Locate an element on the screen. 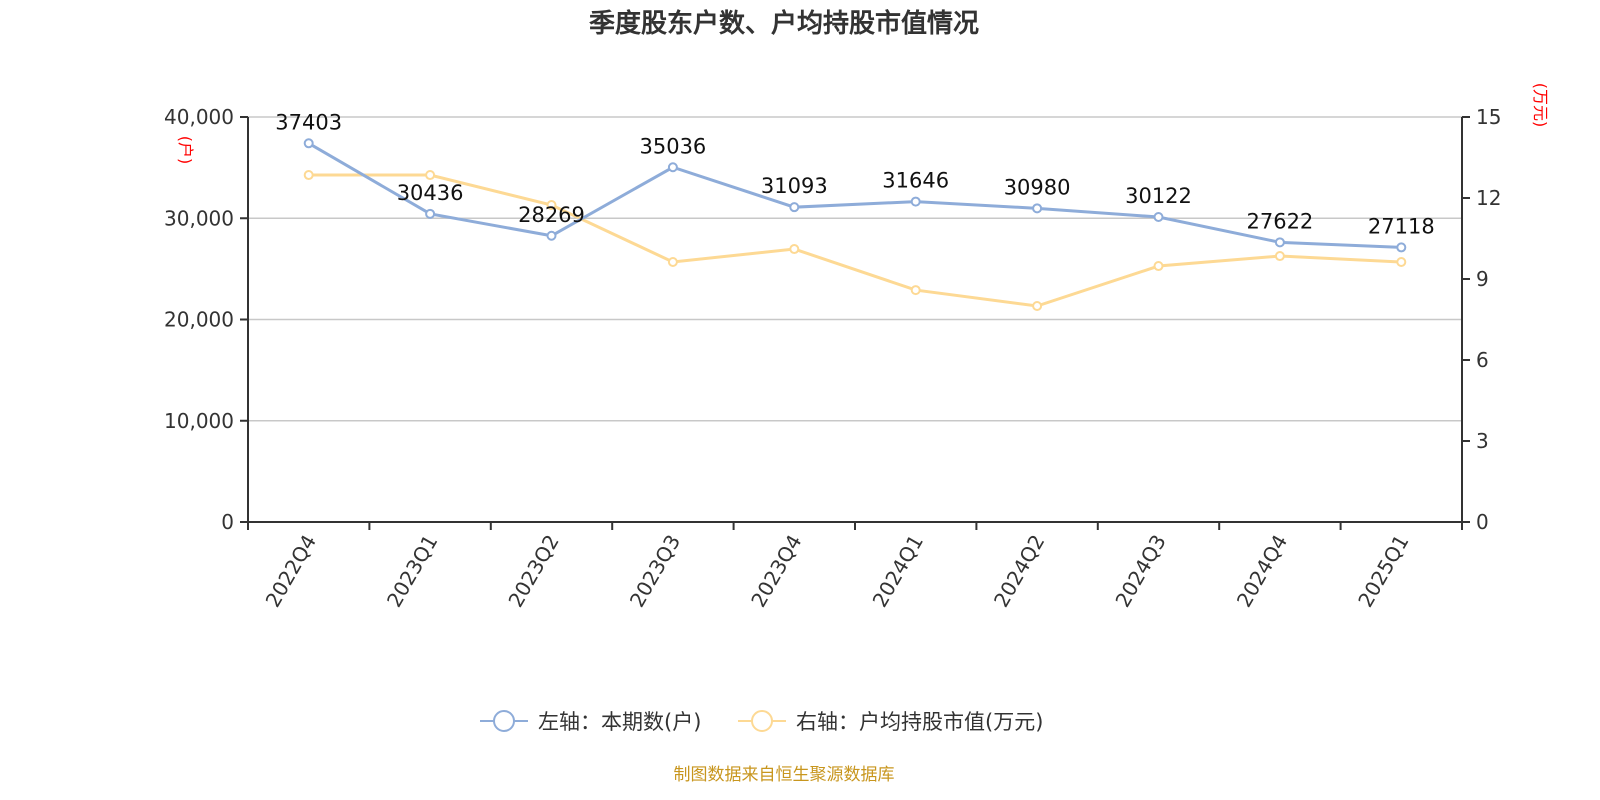 The width and height of the screenshot is (1600, 800). x-tick-label: 2024Q1 is located at coordinates (898, 571).